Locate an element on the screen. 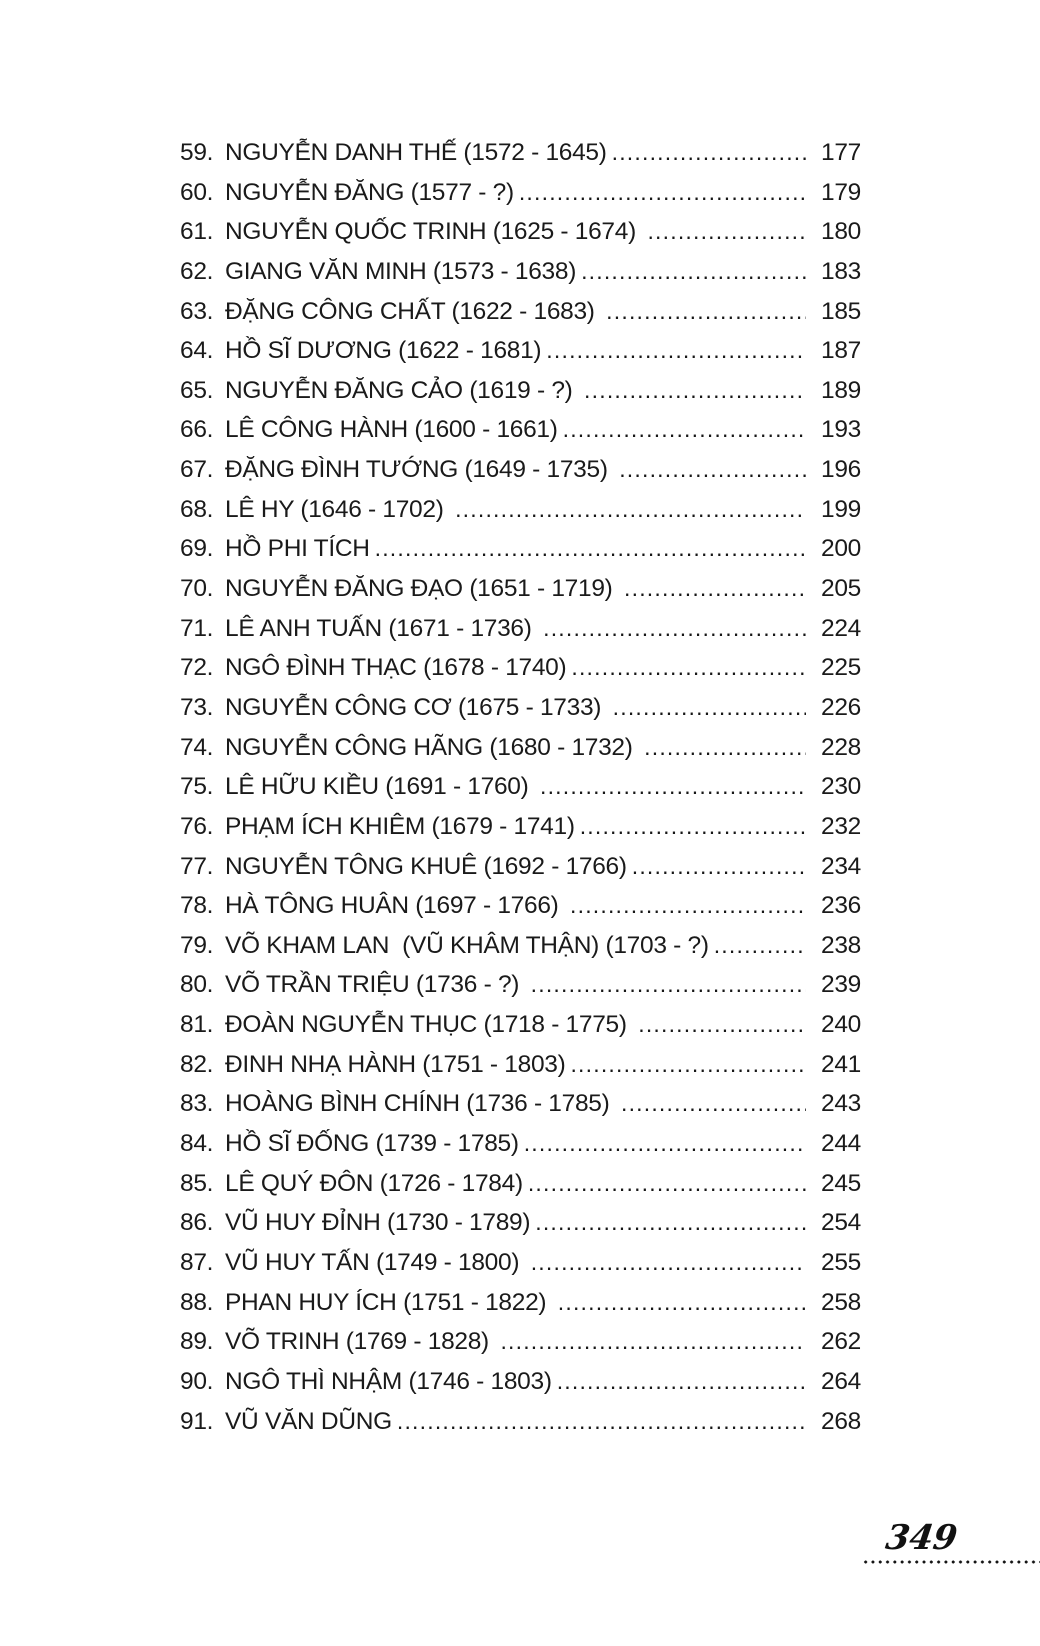 This screenshot has height=1646, width=1040. toc-entry: 72. NGÔ ĐÌNH THẠC (1678 - 1740) 225 is located at coordinates (520, 668).